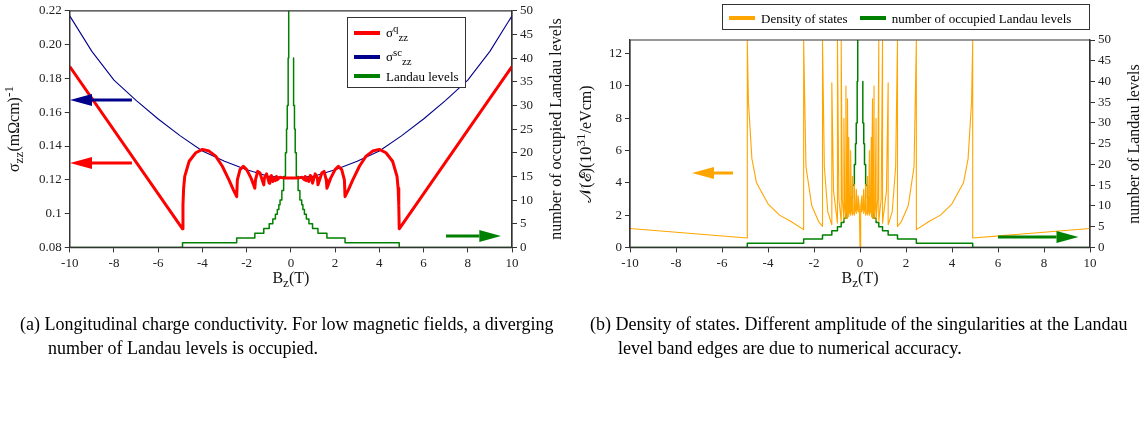  Describe the element at coordinates (50, 179) in the screenshot. I see `y-tick-label: 0.12` at that location.